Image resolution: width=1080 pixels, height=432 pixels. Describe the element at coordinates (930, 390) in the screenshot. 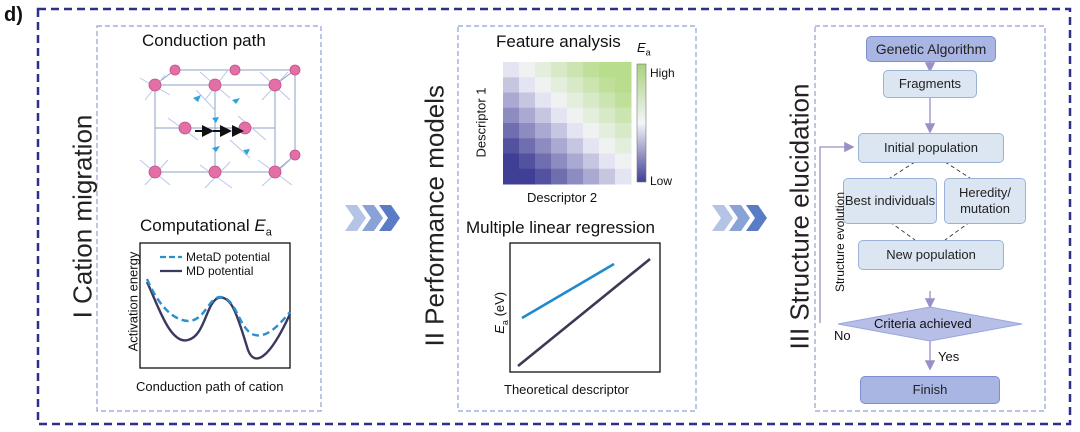

I see `finish-box: Finish` at that location.